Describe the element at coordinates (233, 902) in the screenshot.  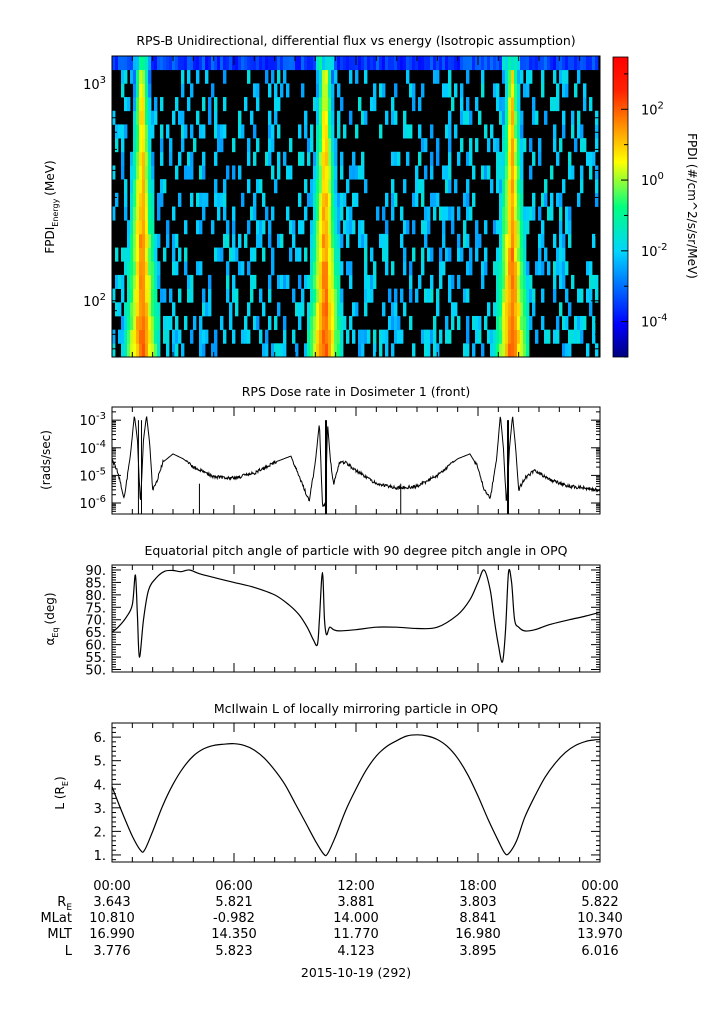
I see `ephemeris-value-0-1: 5.821` at that location.